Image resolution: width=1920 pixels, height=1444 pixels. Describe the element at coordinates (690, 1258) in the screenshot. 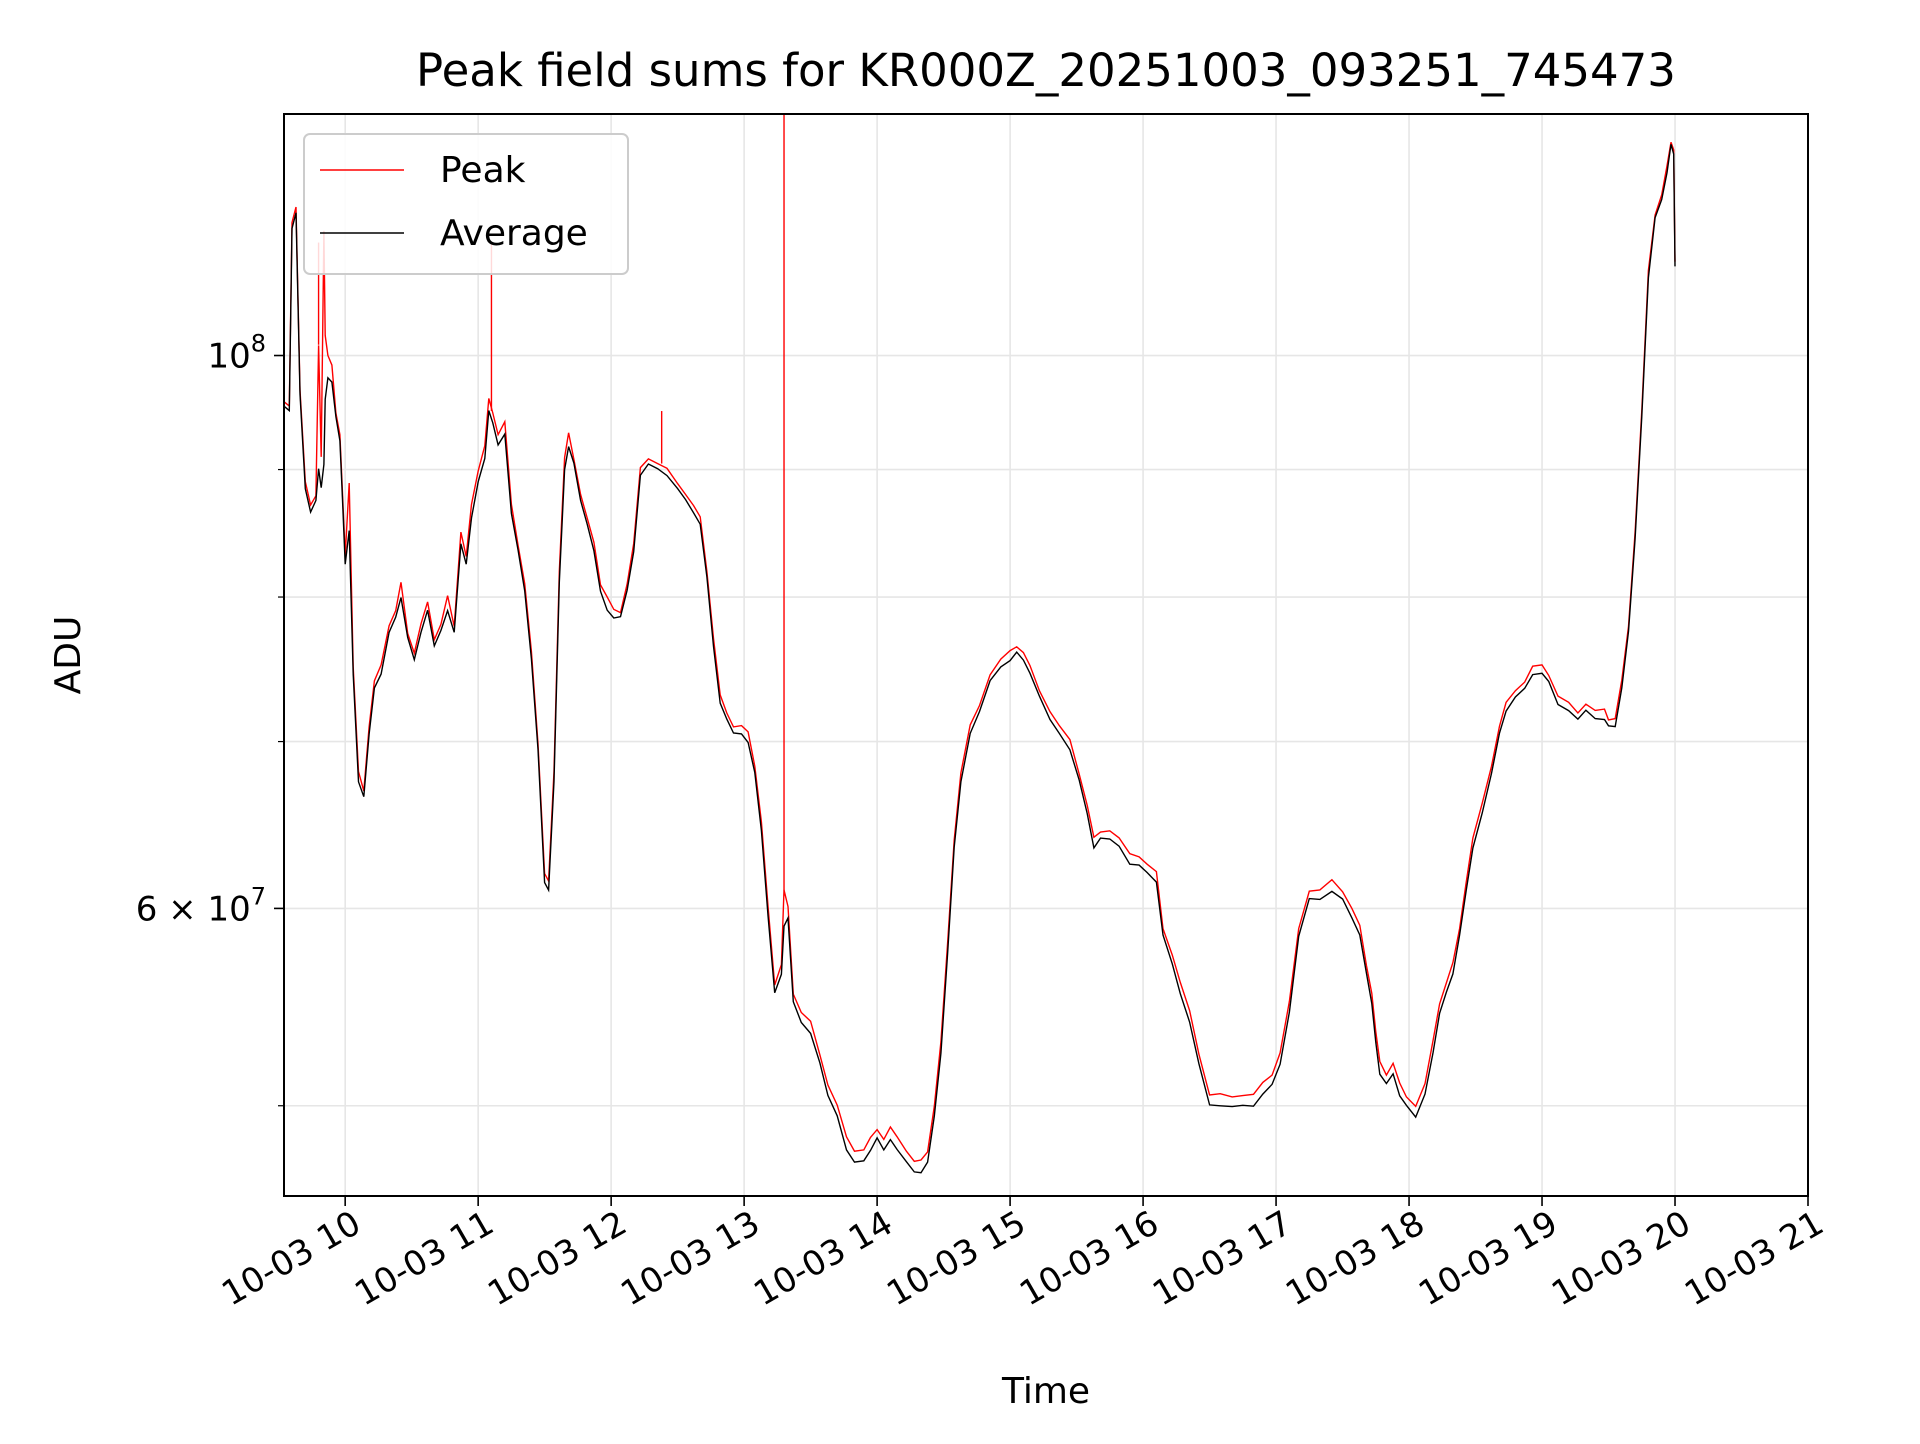

I see `x-tick-label: 10-03 13` at that location.